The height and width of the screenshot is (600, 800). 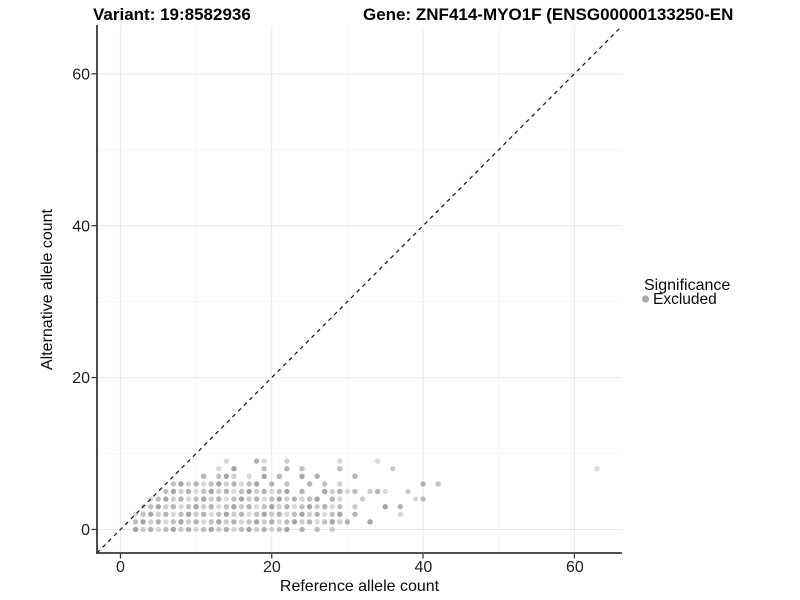 I want to click on x-tick-label-40: 40, so click(x=424, y=567).